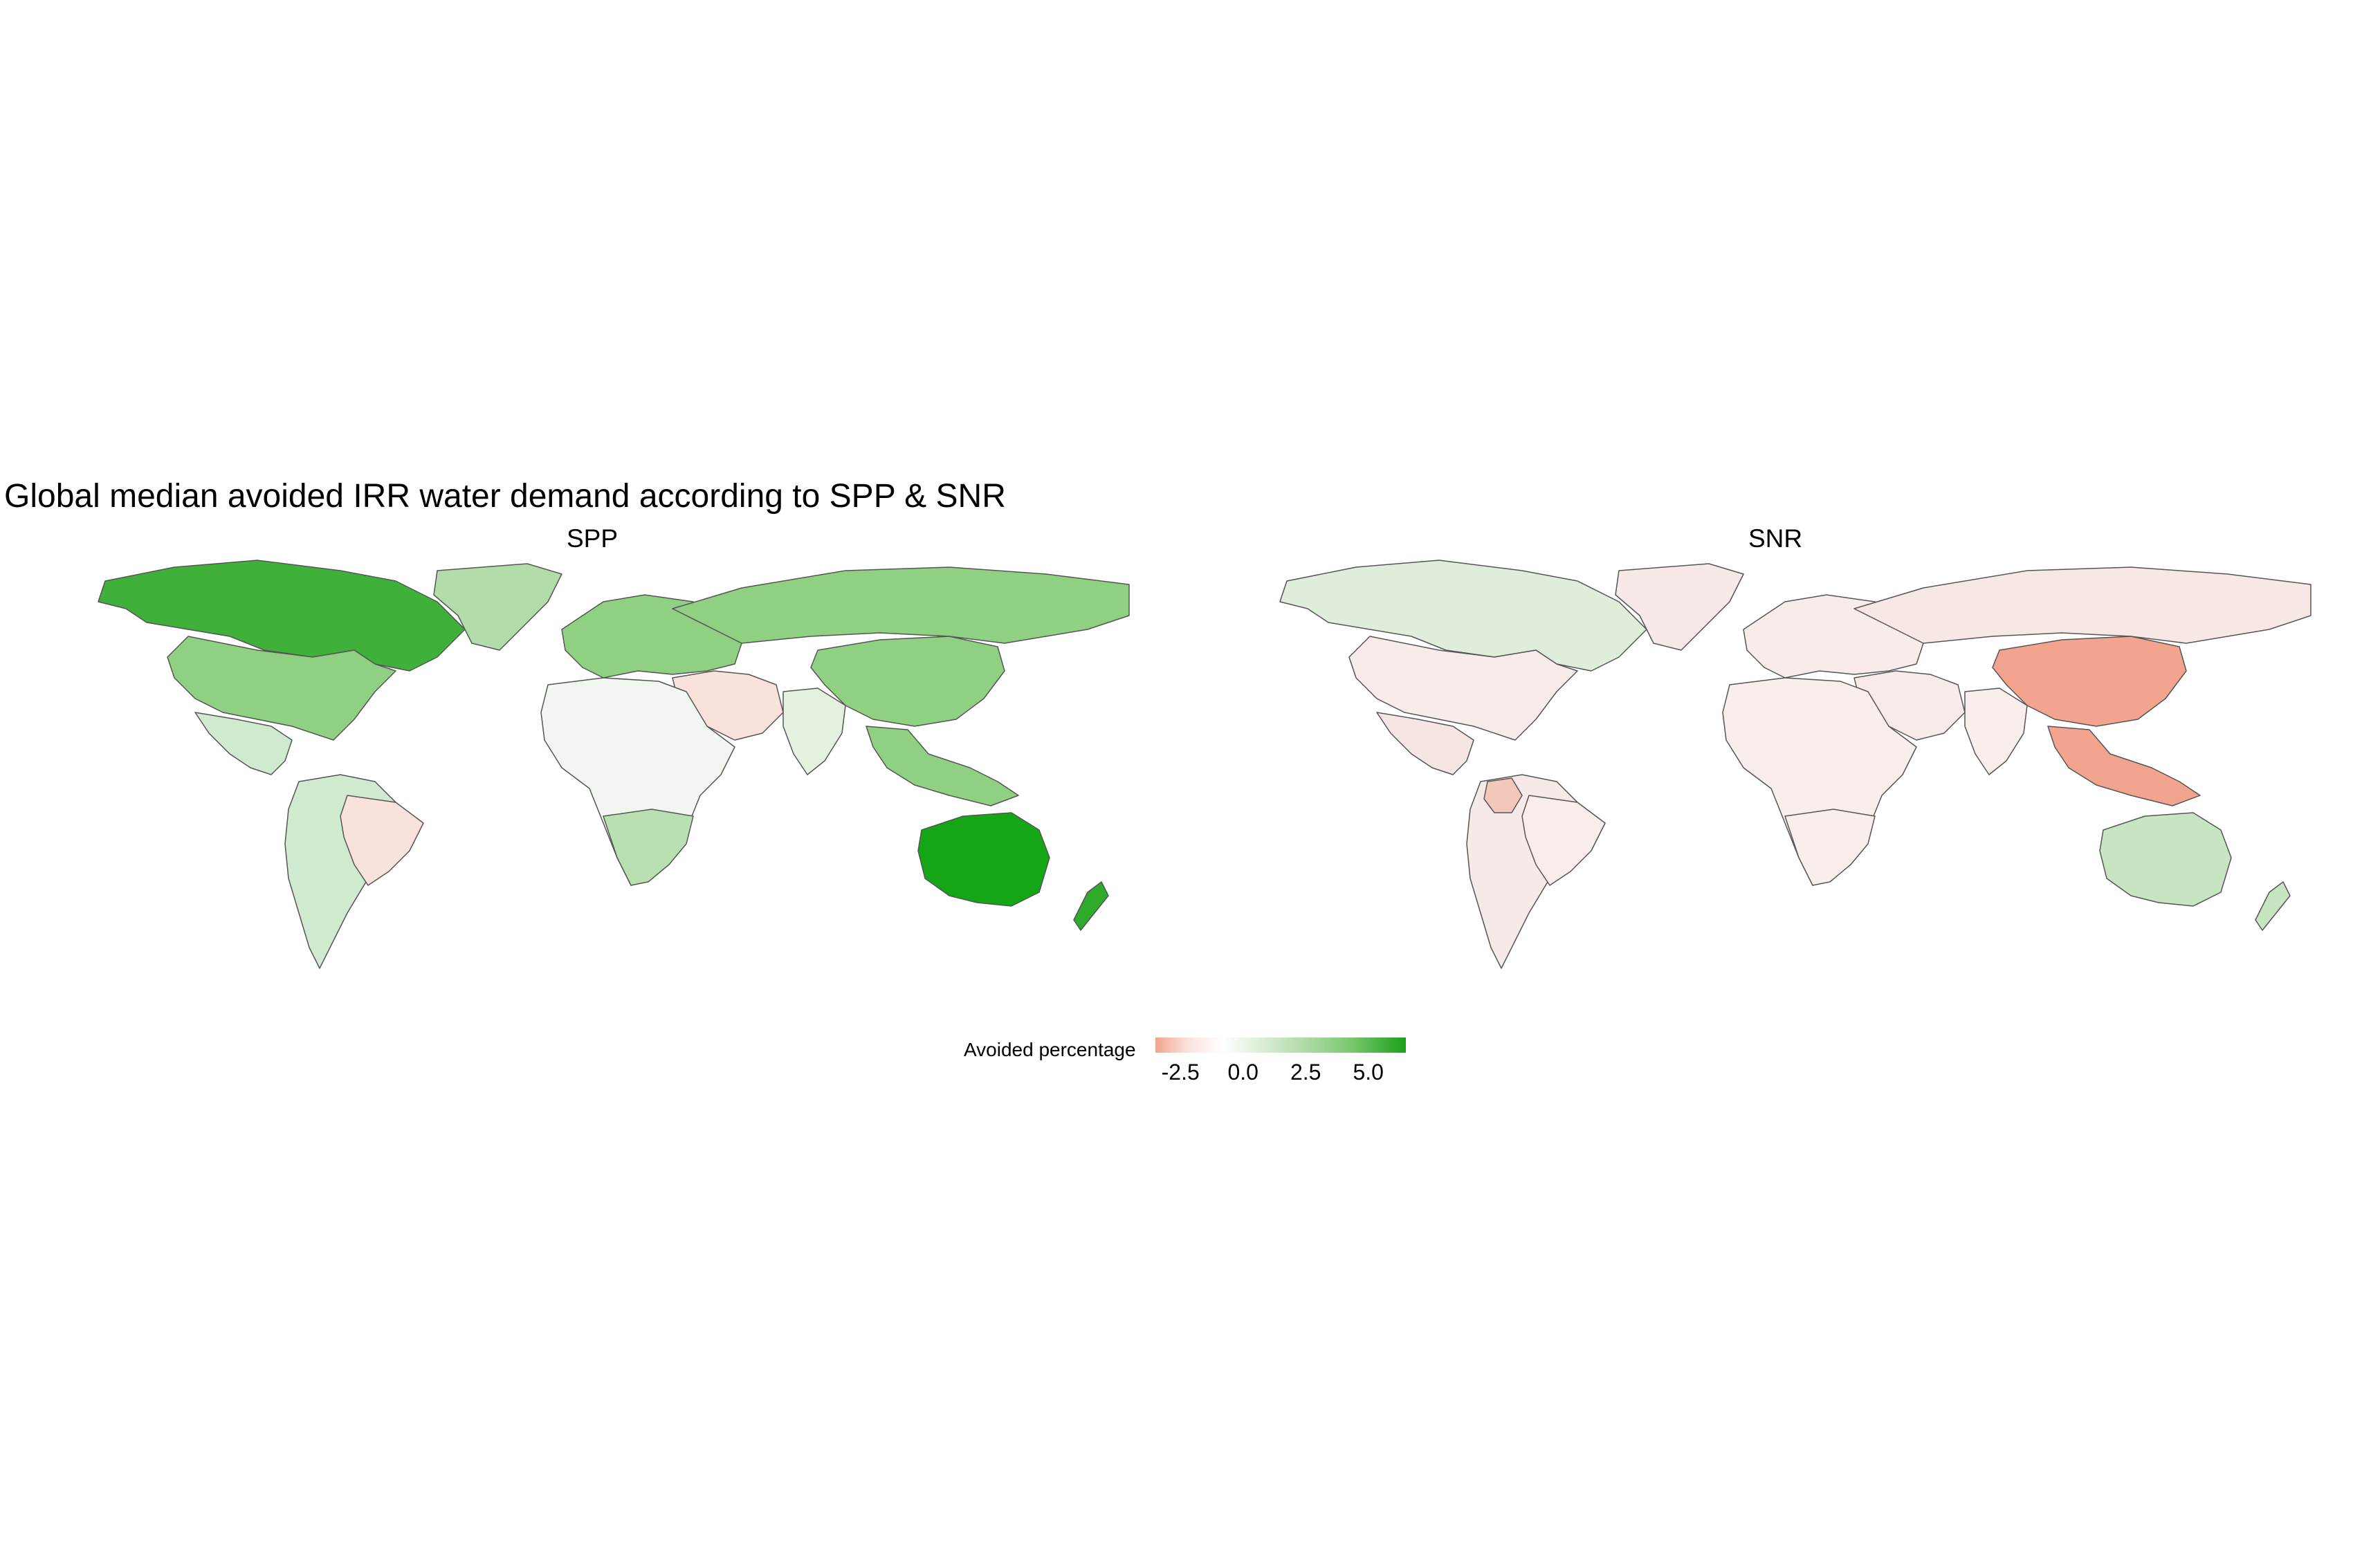 The image size is (2353, 1568). What do you see at coordinates (2165, 859) in the screenshot?
I see `snr-region-australia` at bounding box center [2165, 859].